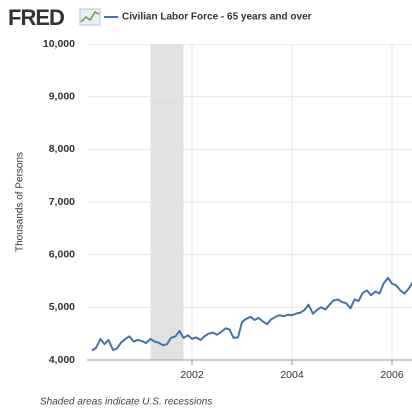  What do you see at coordinates (62, 149) in the screenshot?
I see `y-tick-label: 8,000` at bounding box center [62, 149].